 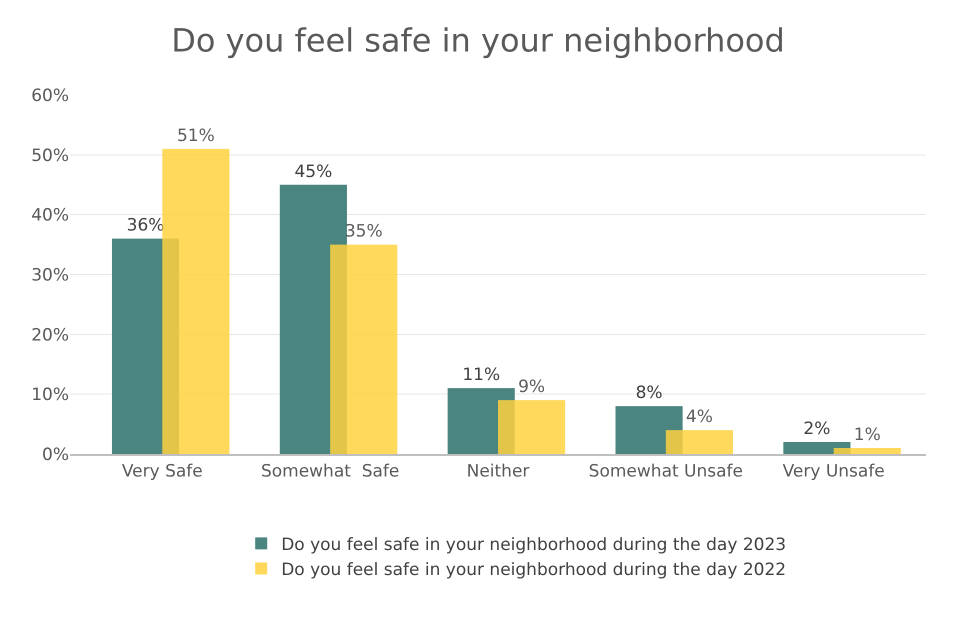 What do you see at coordinates (162, 471) in the screenshot?
I see `x-tick-label: Very Safe` at bounding box center [162, 471].